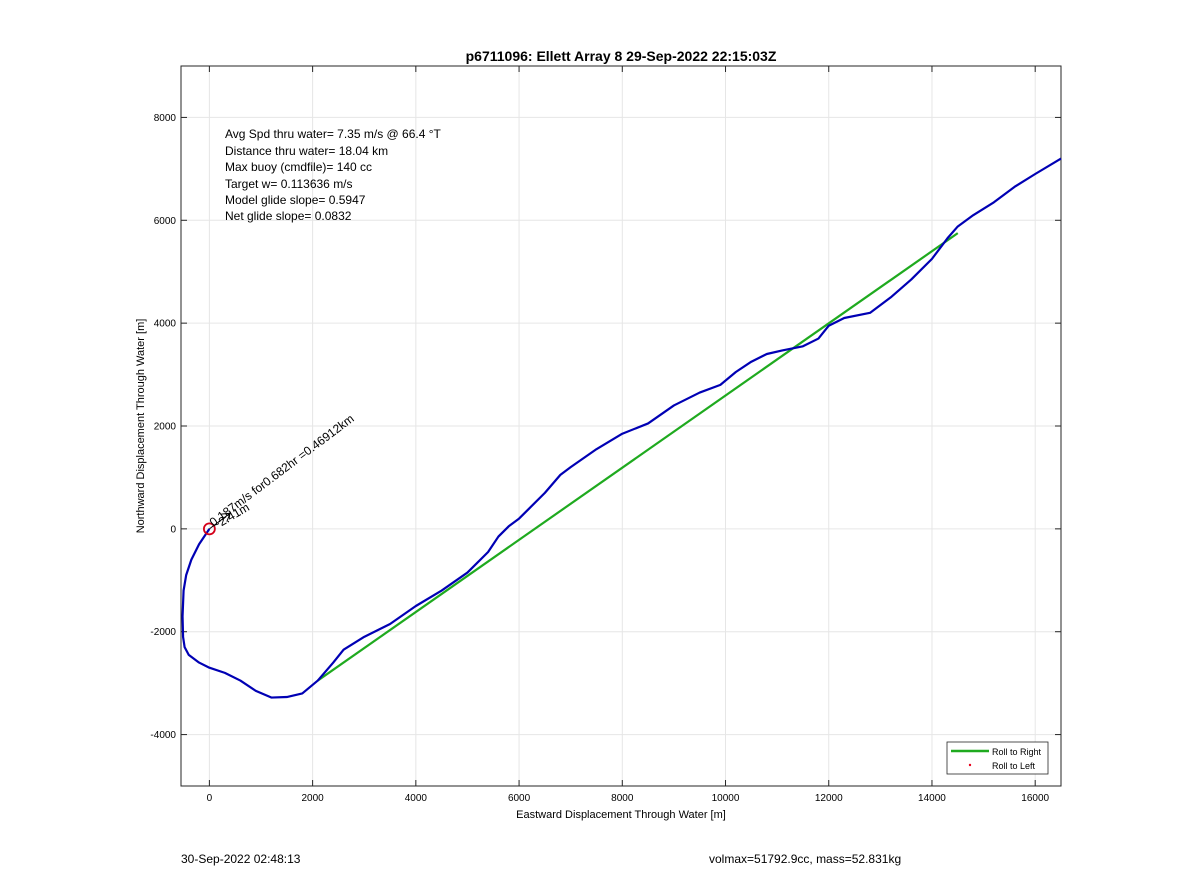 The image size is (1200, 885). I want to click on y-tick-label: 8000, so click(165, 118).